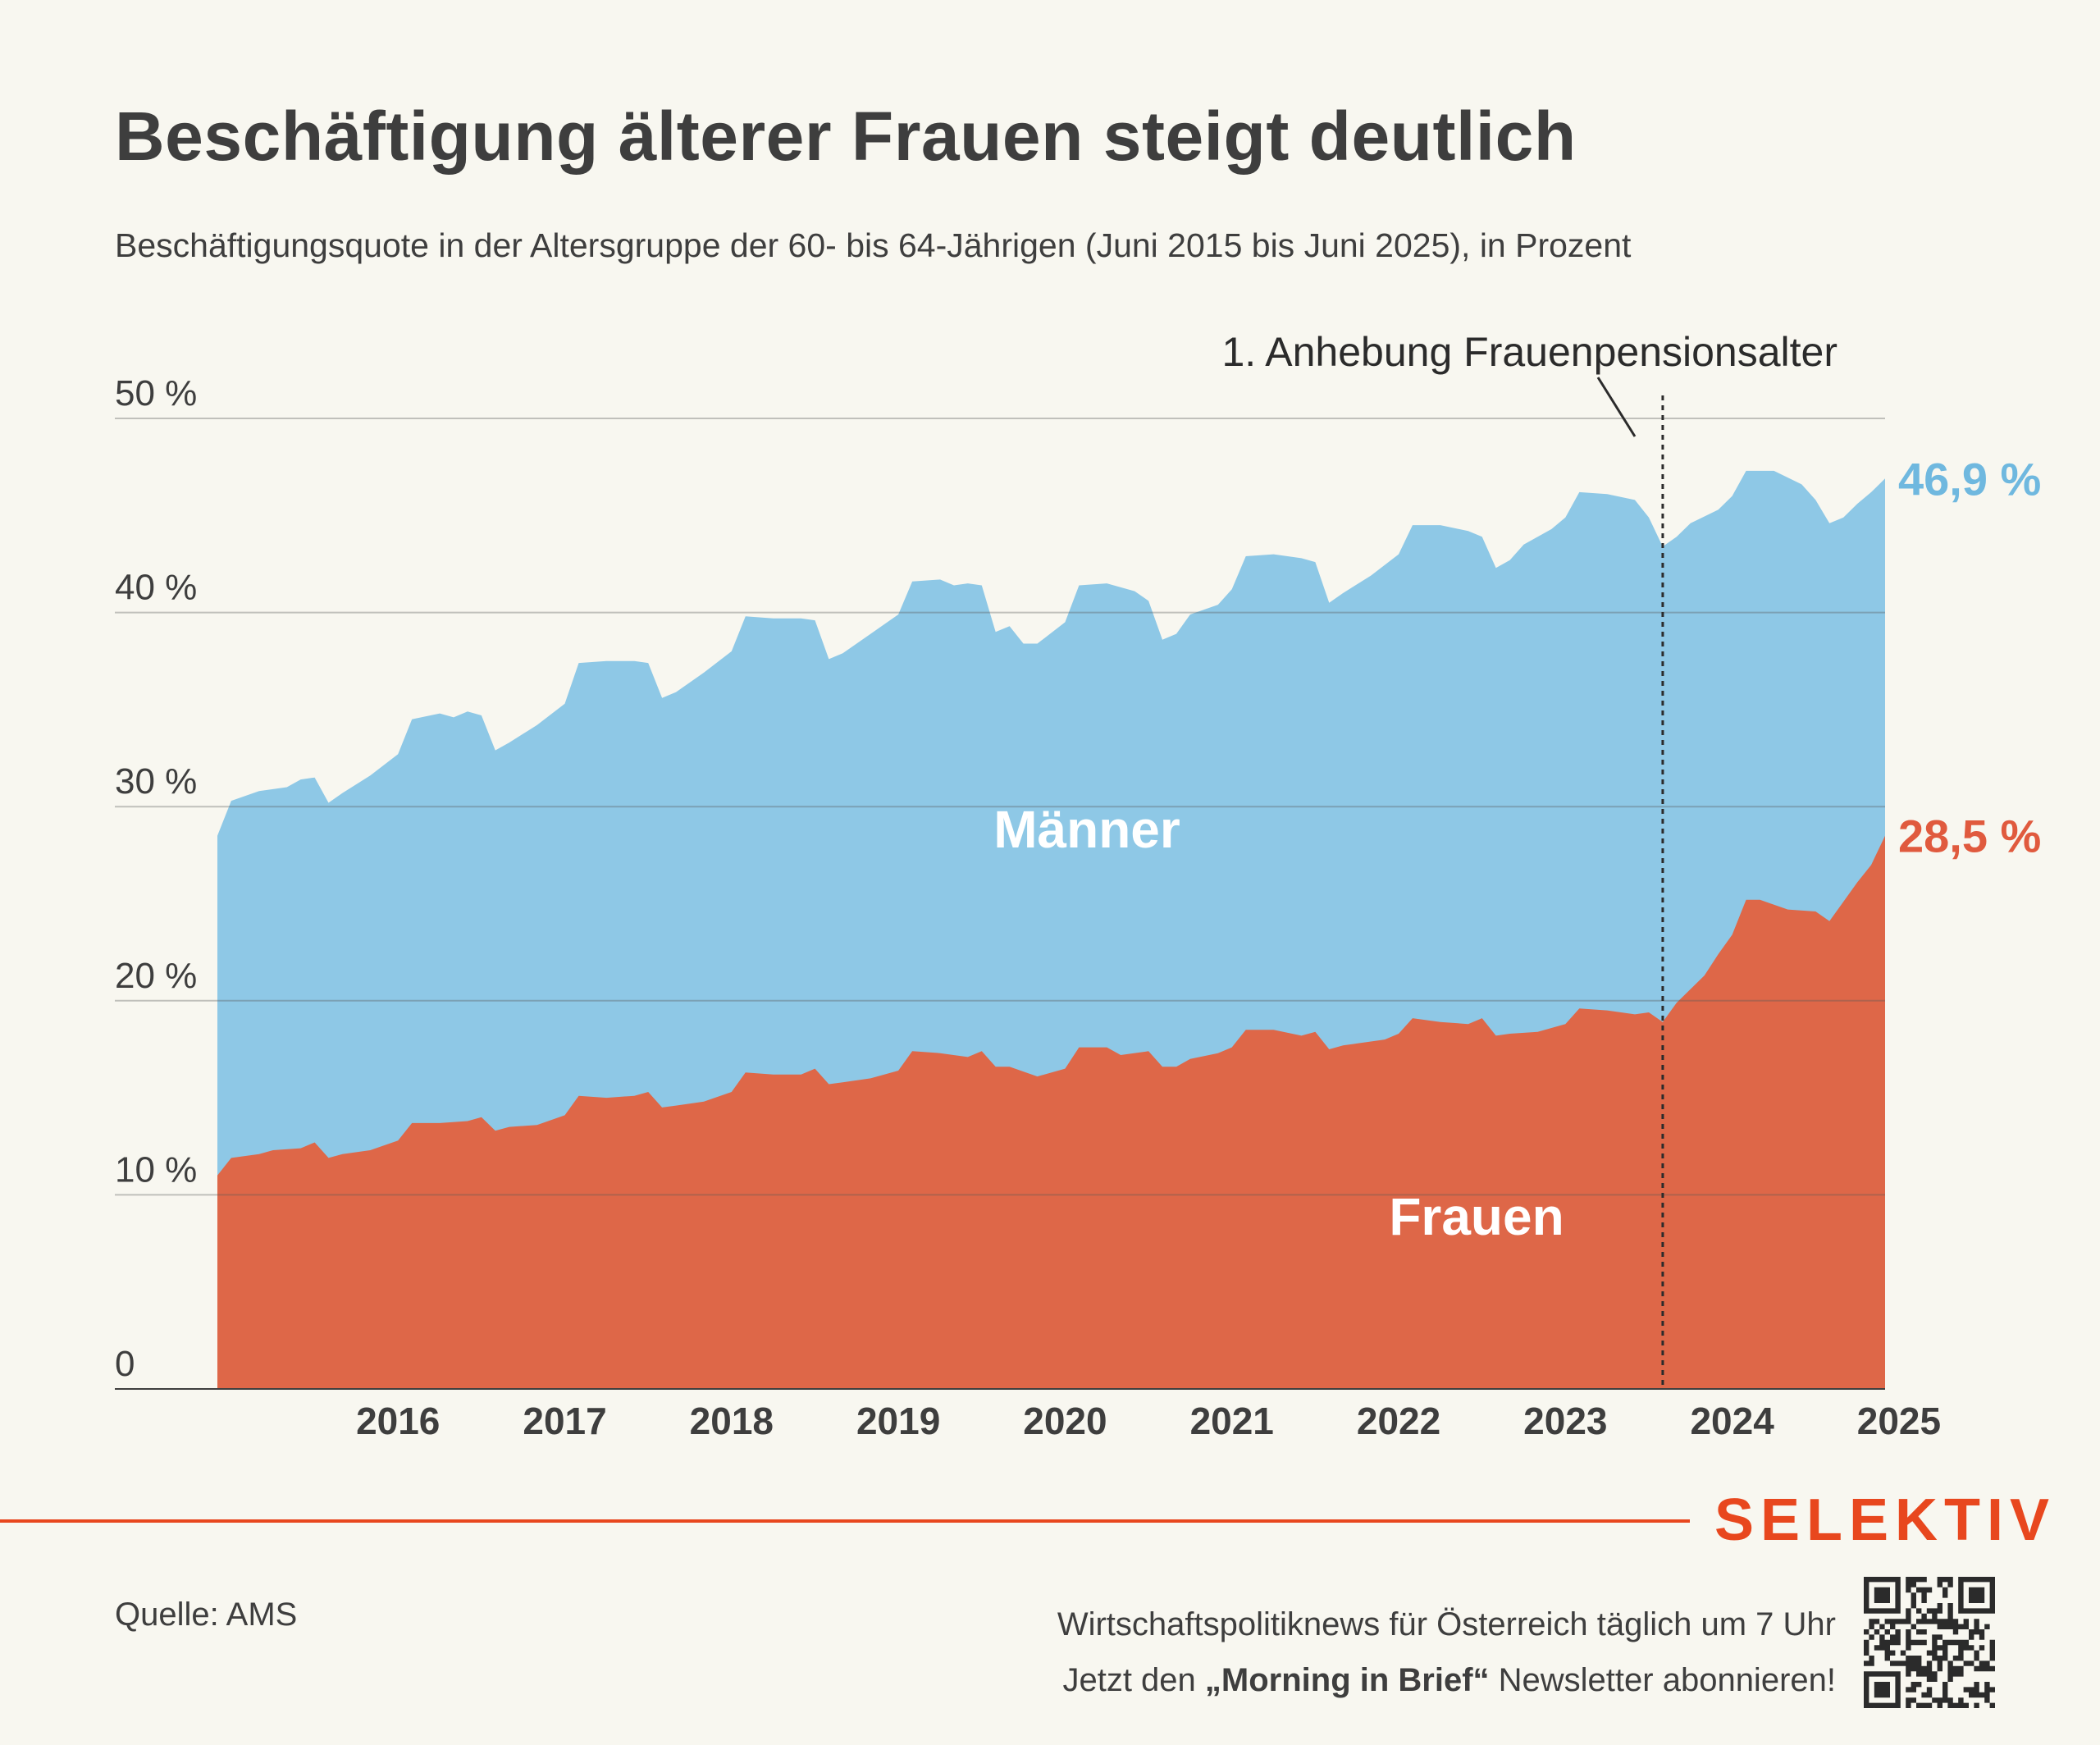 This screenshot has width=2100, height=1745. What do you see at coordinates (1347, 1680) in the screenshot?
I see `newsletter-name: „Morning in Brief“` at bounding box center [1347, 1680].